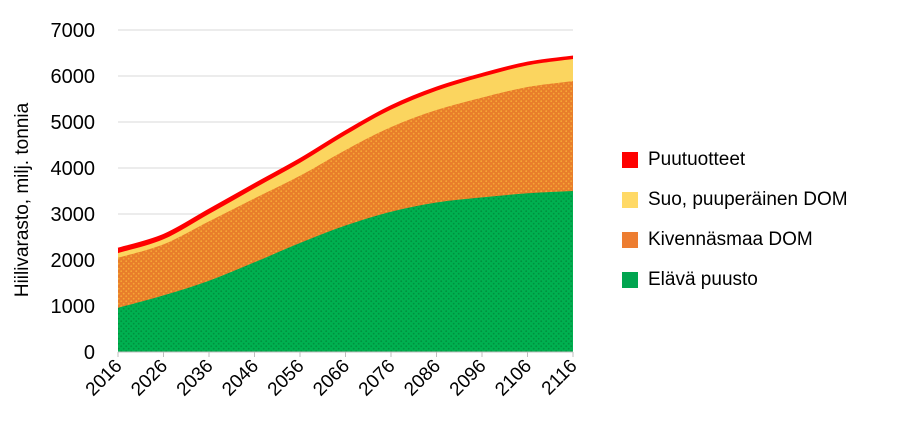 The height and width of the screenshot is (441, 900). I want to click on legend-item-suo-dom: Suo, puuperäinen DOM, so click(735, 200).